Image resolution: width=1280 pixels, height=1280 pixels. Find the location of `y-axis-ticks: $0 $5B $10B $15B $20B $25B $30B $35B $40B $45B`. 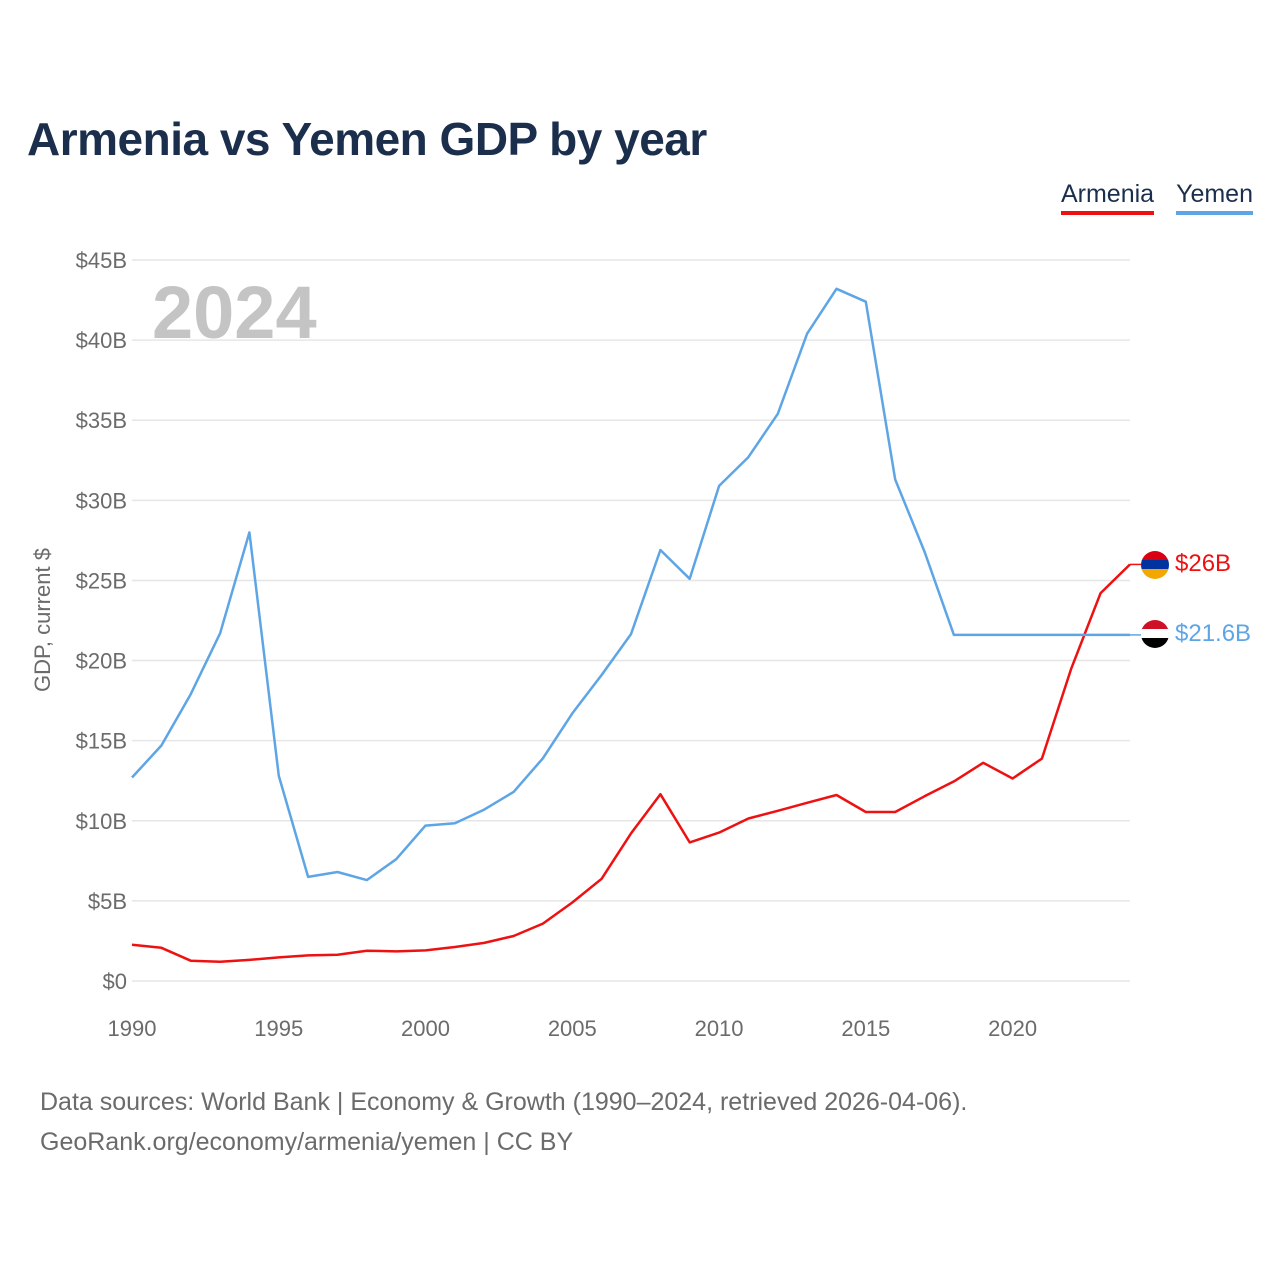

y-axis-ticks: $0 $5B $10B $15B $20B $25B $30B $35B $40B $45B is located at coordinates (101, 621).